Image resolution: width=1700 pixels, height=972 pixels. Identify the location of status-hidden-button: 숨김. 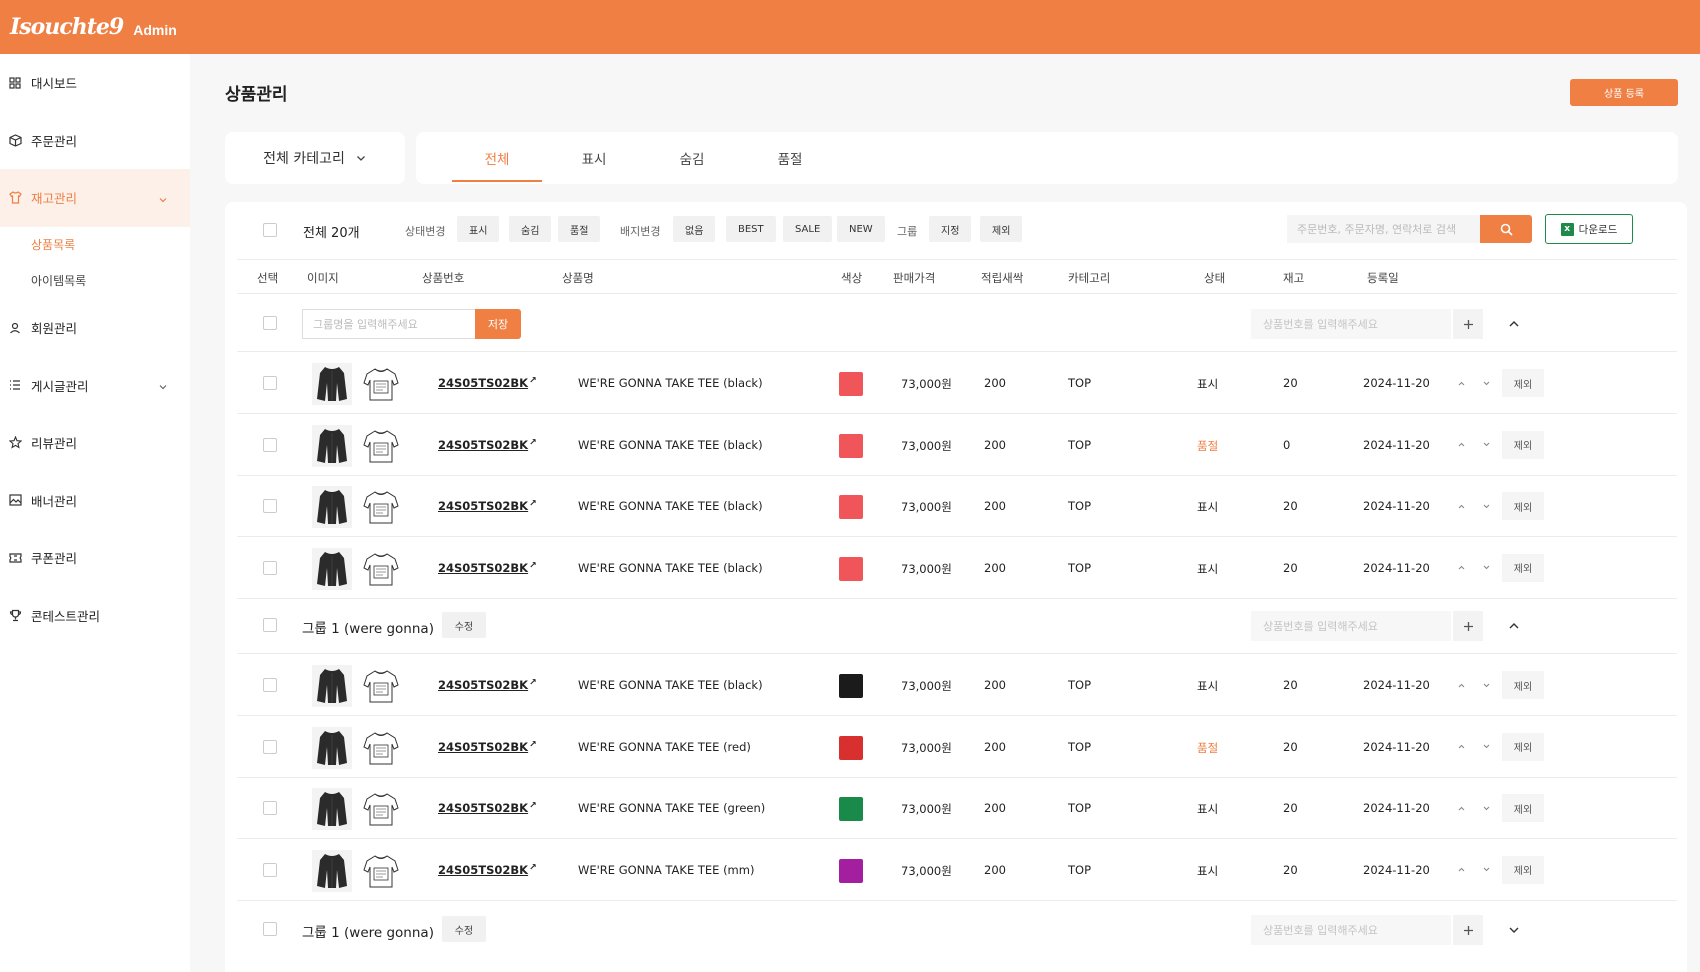
(530, 229).